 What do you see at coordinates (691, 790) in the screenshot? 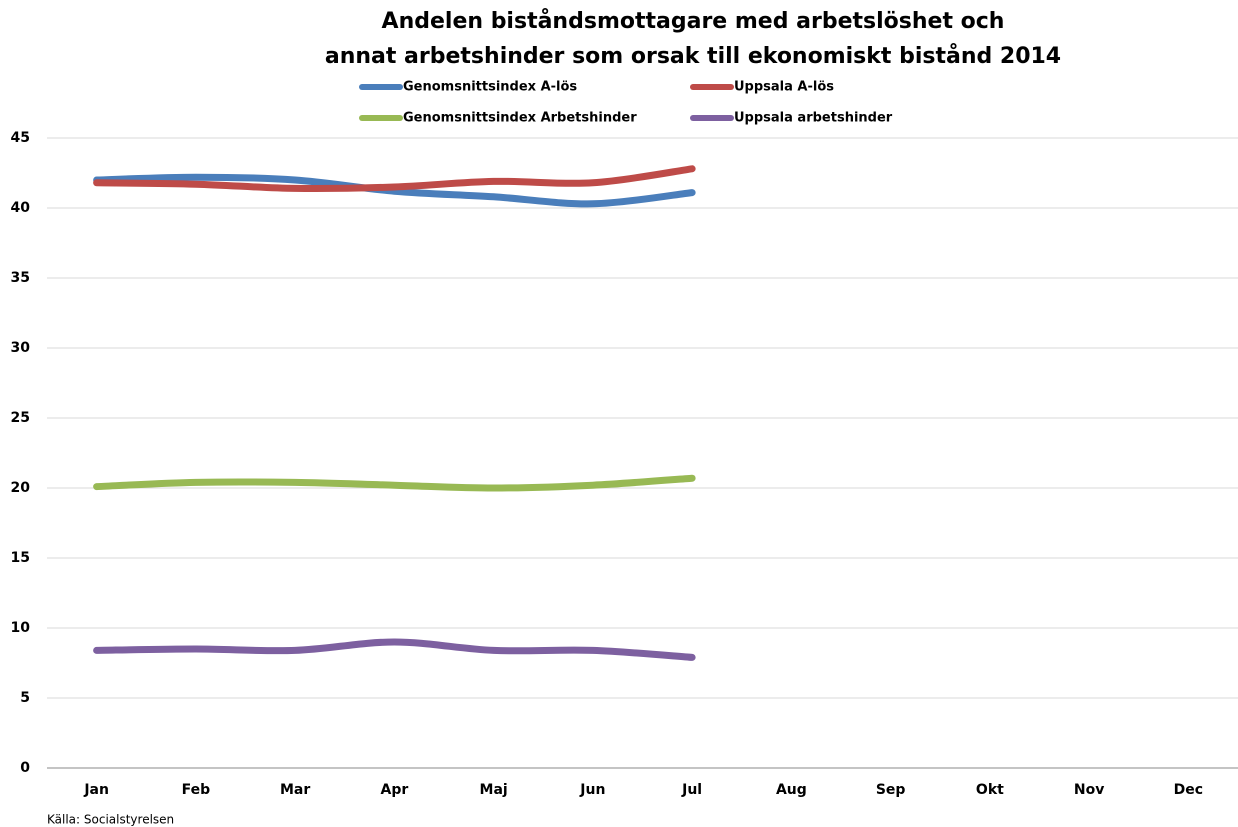
I see `x-tick-label: Jul` at bounding box center [691, 790].